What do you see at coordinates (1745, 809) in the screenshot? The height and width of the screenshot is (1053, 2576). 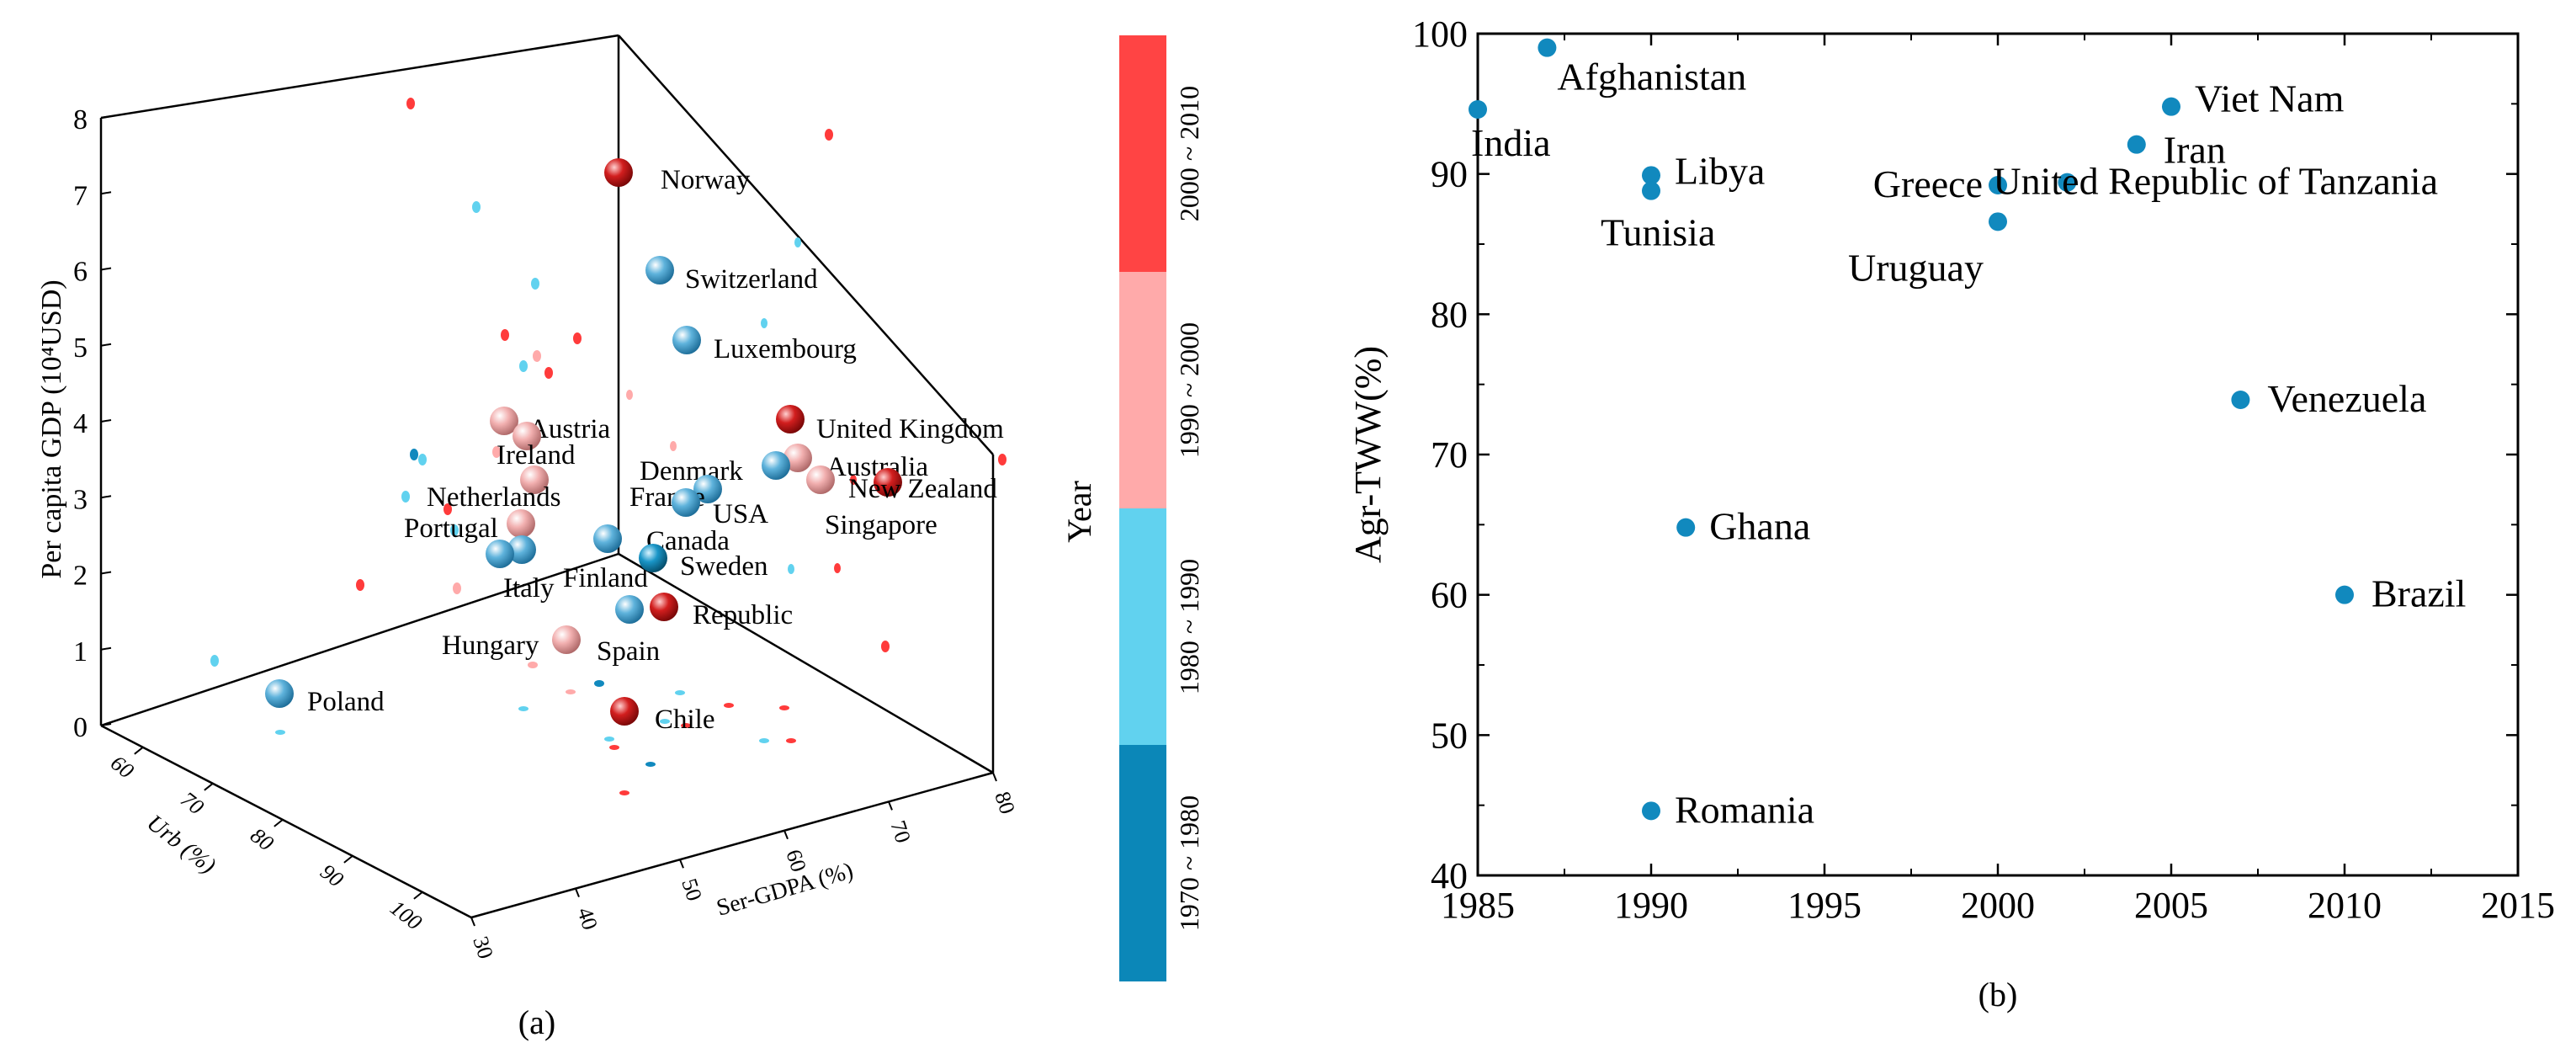 I see `point-label: Romania` at bounding box center [1745, 809].